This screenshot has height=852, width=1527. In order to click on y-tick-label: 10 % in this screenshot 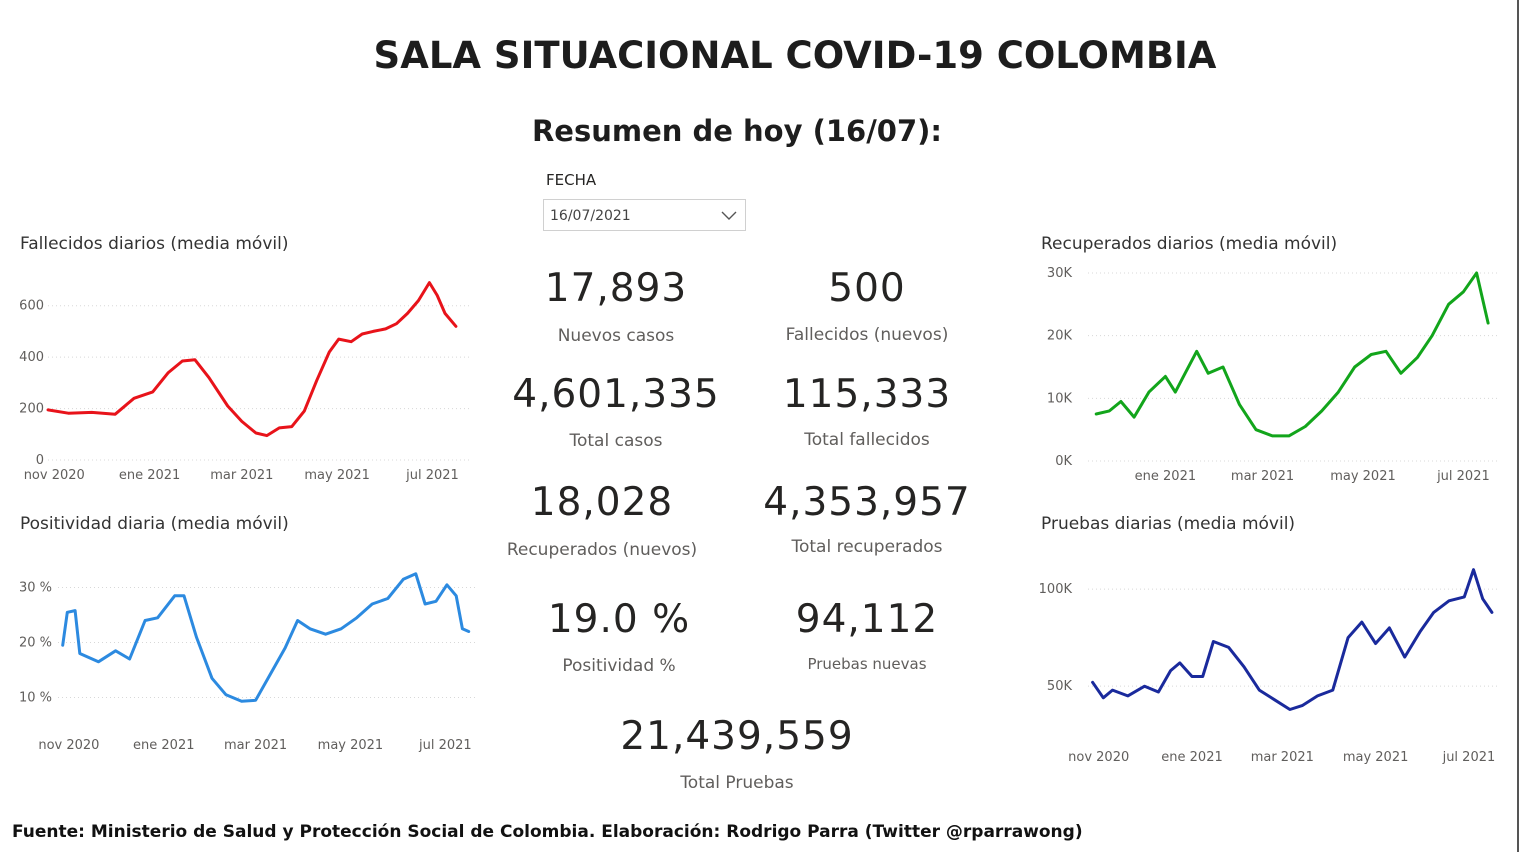, I will do `click(35, 698)`.